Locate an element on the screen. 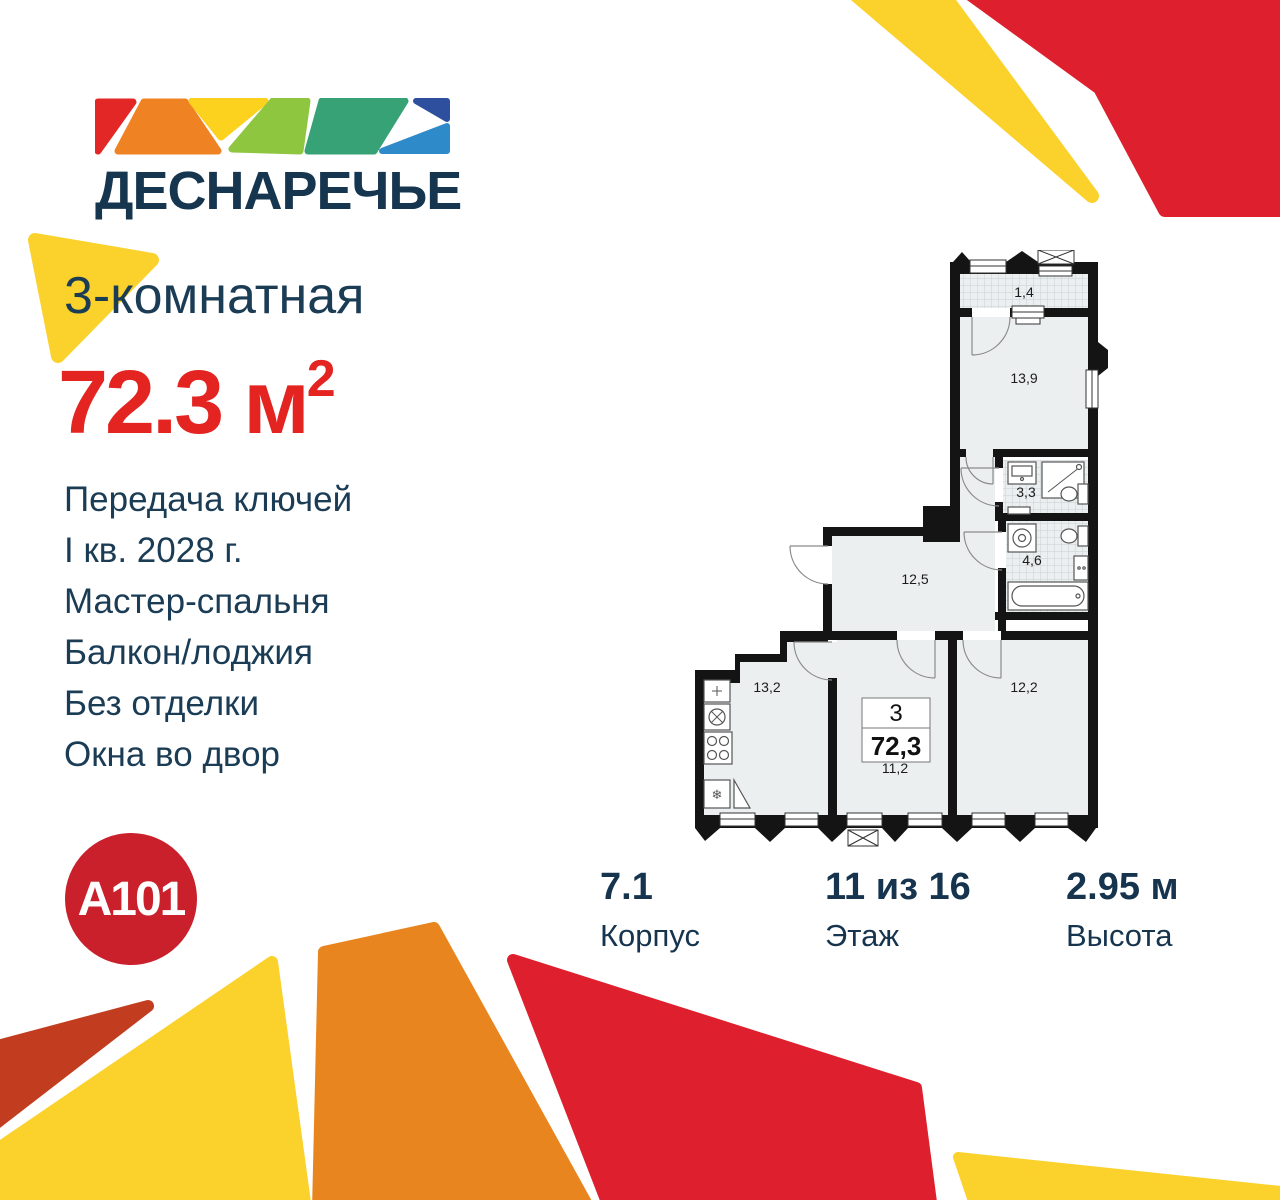 This screenshot has height=1200, width=1280. brand-logo-mosaic-icon is located at coordinates (272, 126).